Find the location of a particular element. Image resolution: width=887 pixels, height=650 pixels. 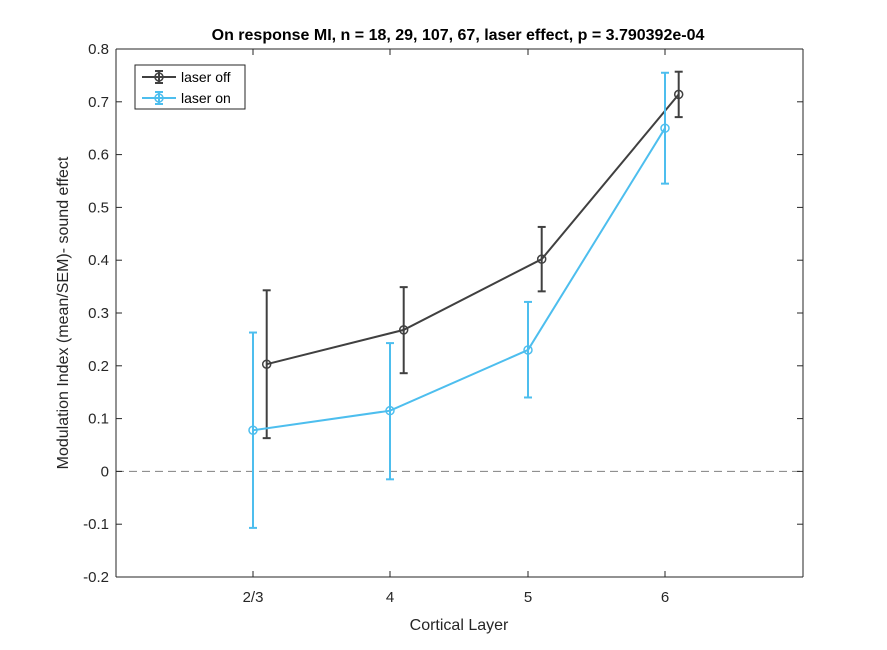

y-tick-label: -0.2 is located at coordinates (96, 577).